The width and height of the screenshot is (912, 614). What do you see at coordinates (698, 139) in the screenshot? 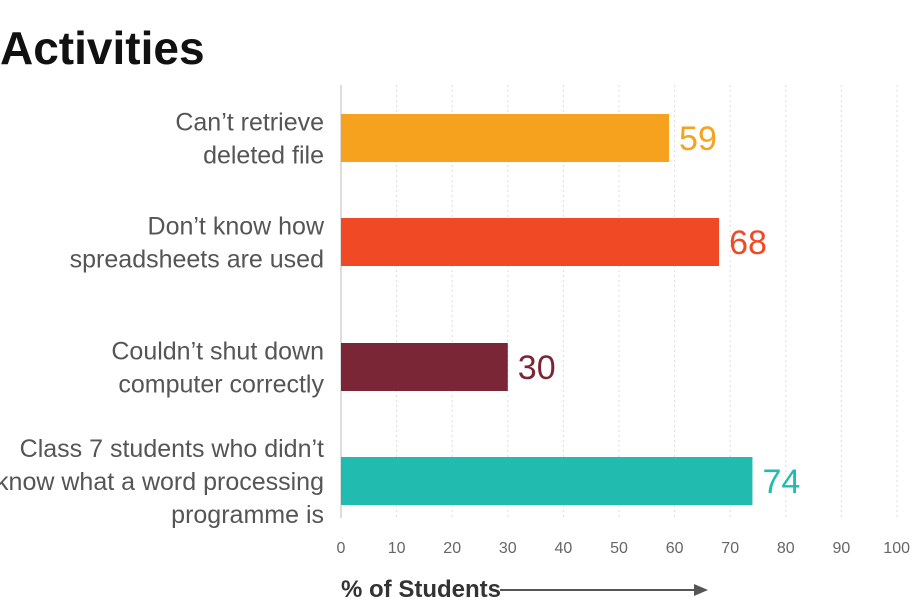
I see `value-label: 59` at bounding box center [698, 139].